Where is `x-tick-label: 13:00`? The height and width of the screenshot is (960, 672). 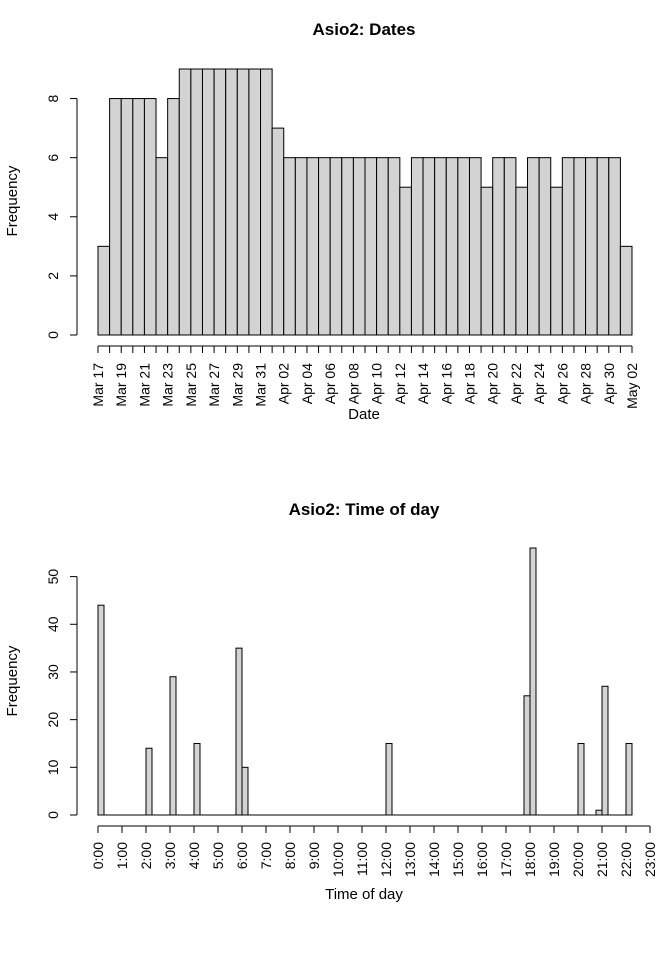
x-tick-label: 13:00 is located at coordinates (410, 859).